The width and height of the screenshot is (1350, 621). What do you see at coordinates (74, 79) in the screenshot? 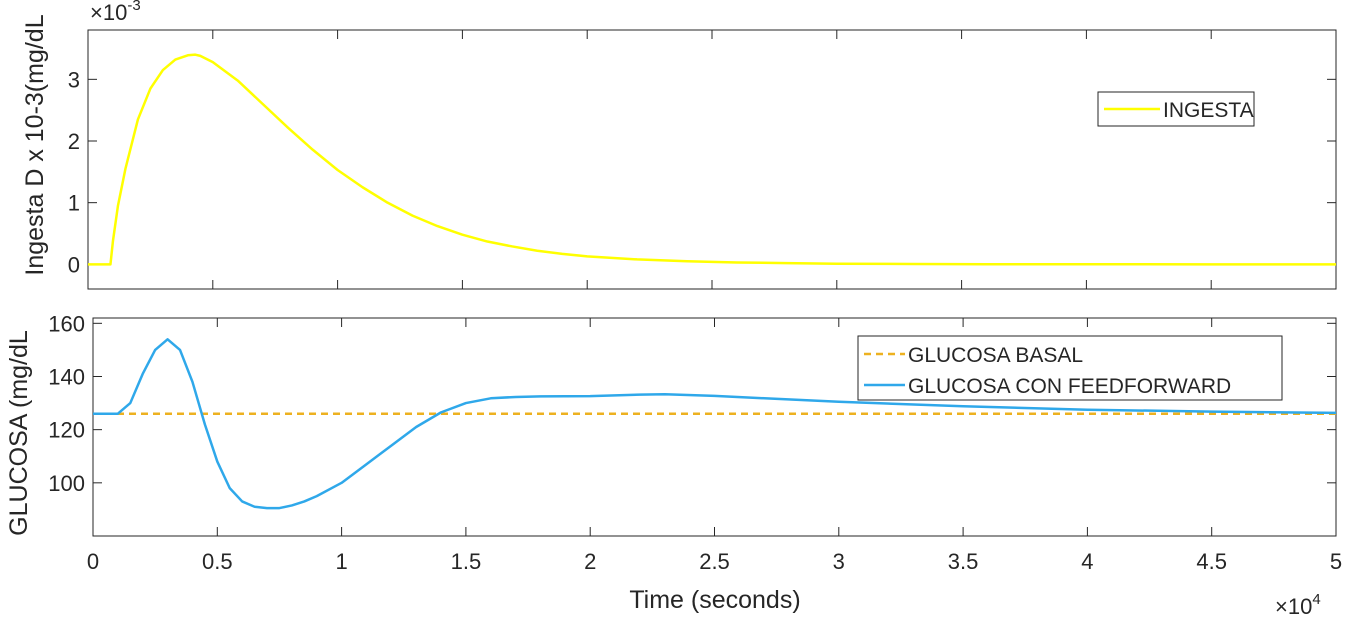
I see `y-tick-label: 3` at bounding box center [74, 79].